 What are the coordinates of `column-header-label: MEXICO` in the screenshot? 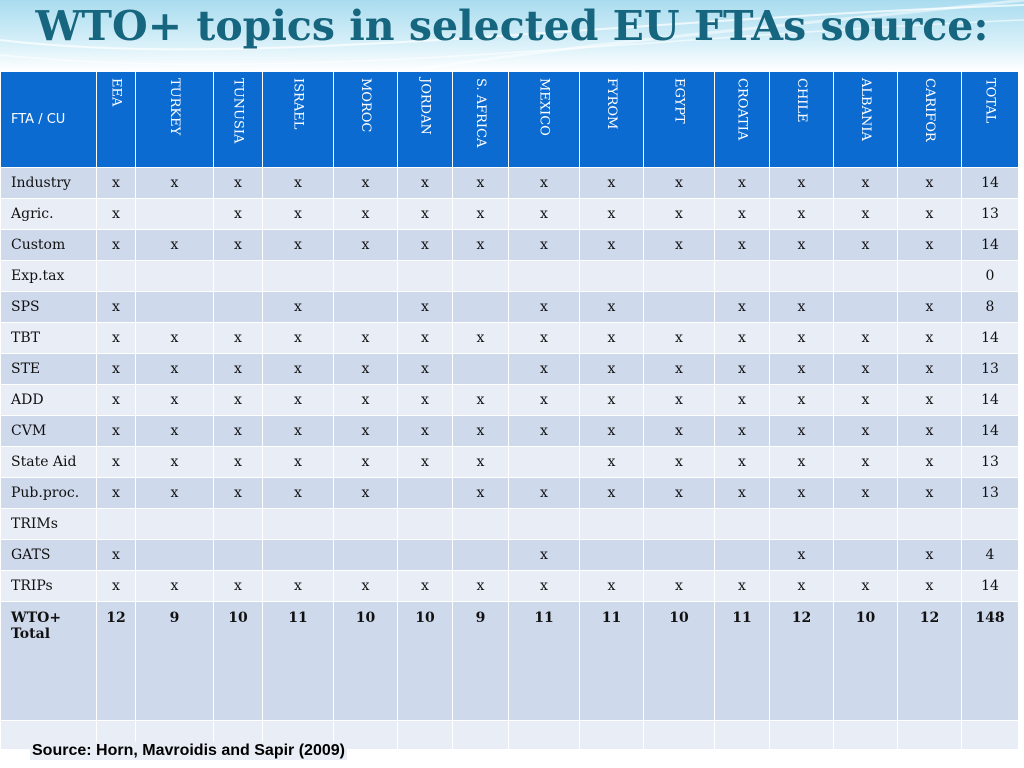 It's located at (544, 107).